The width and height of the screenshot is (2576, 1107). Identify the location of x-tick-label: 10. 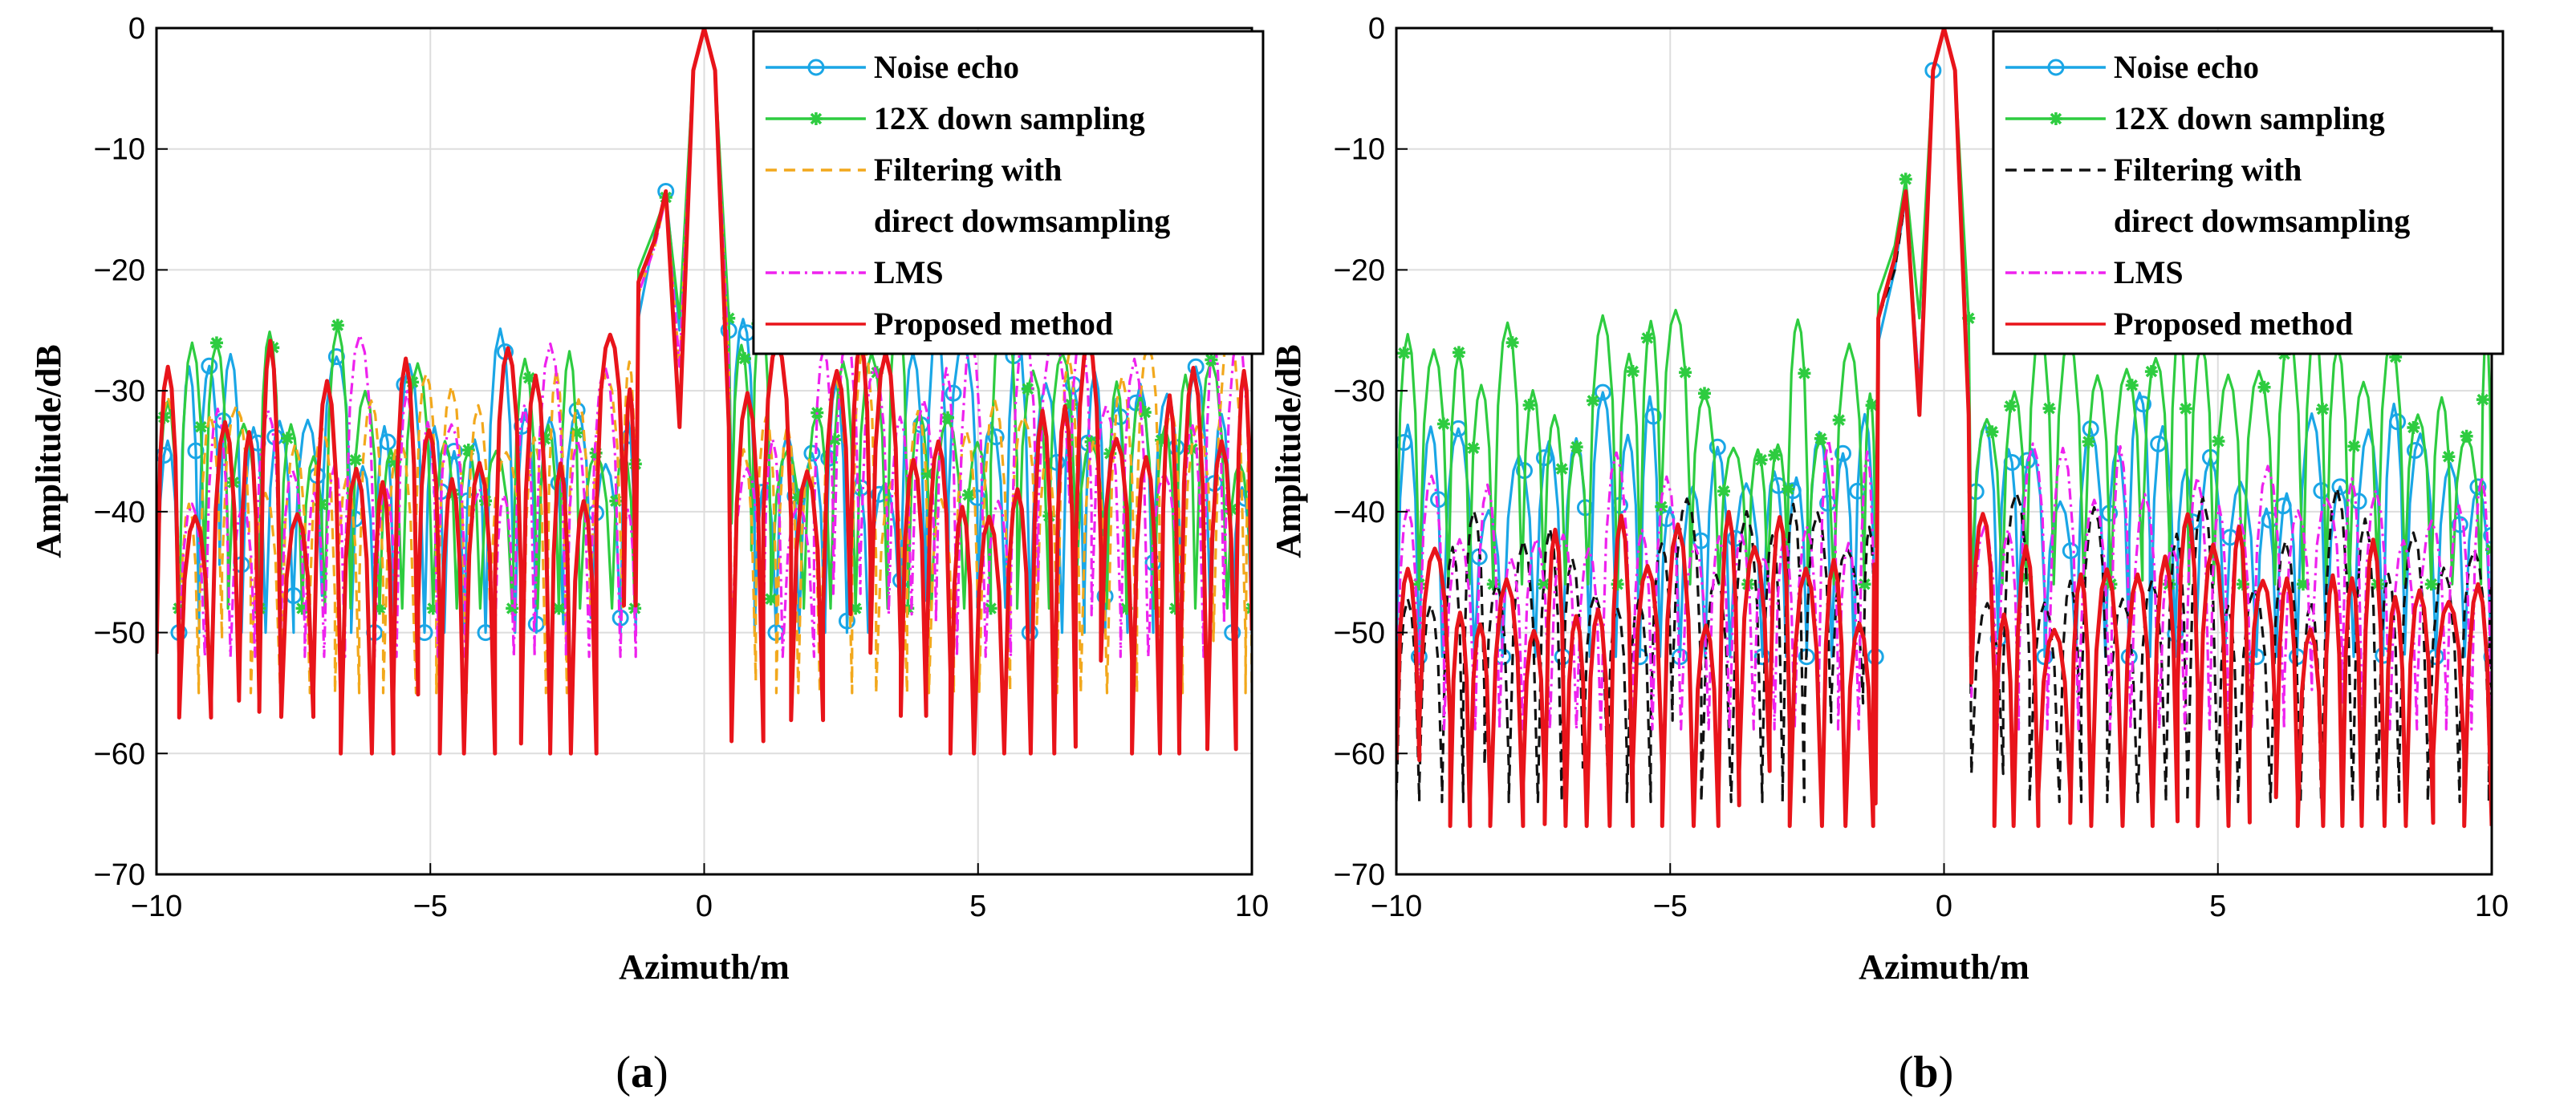
(1252, 906).